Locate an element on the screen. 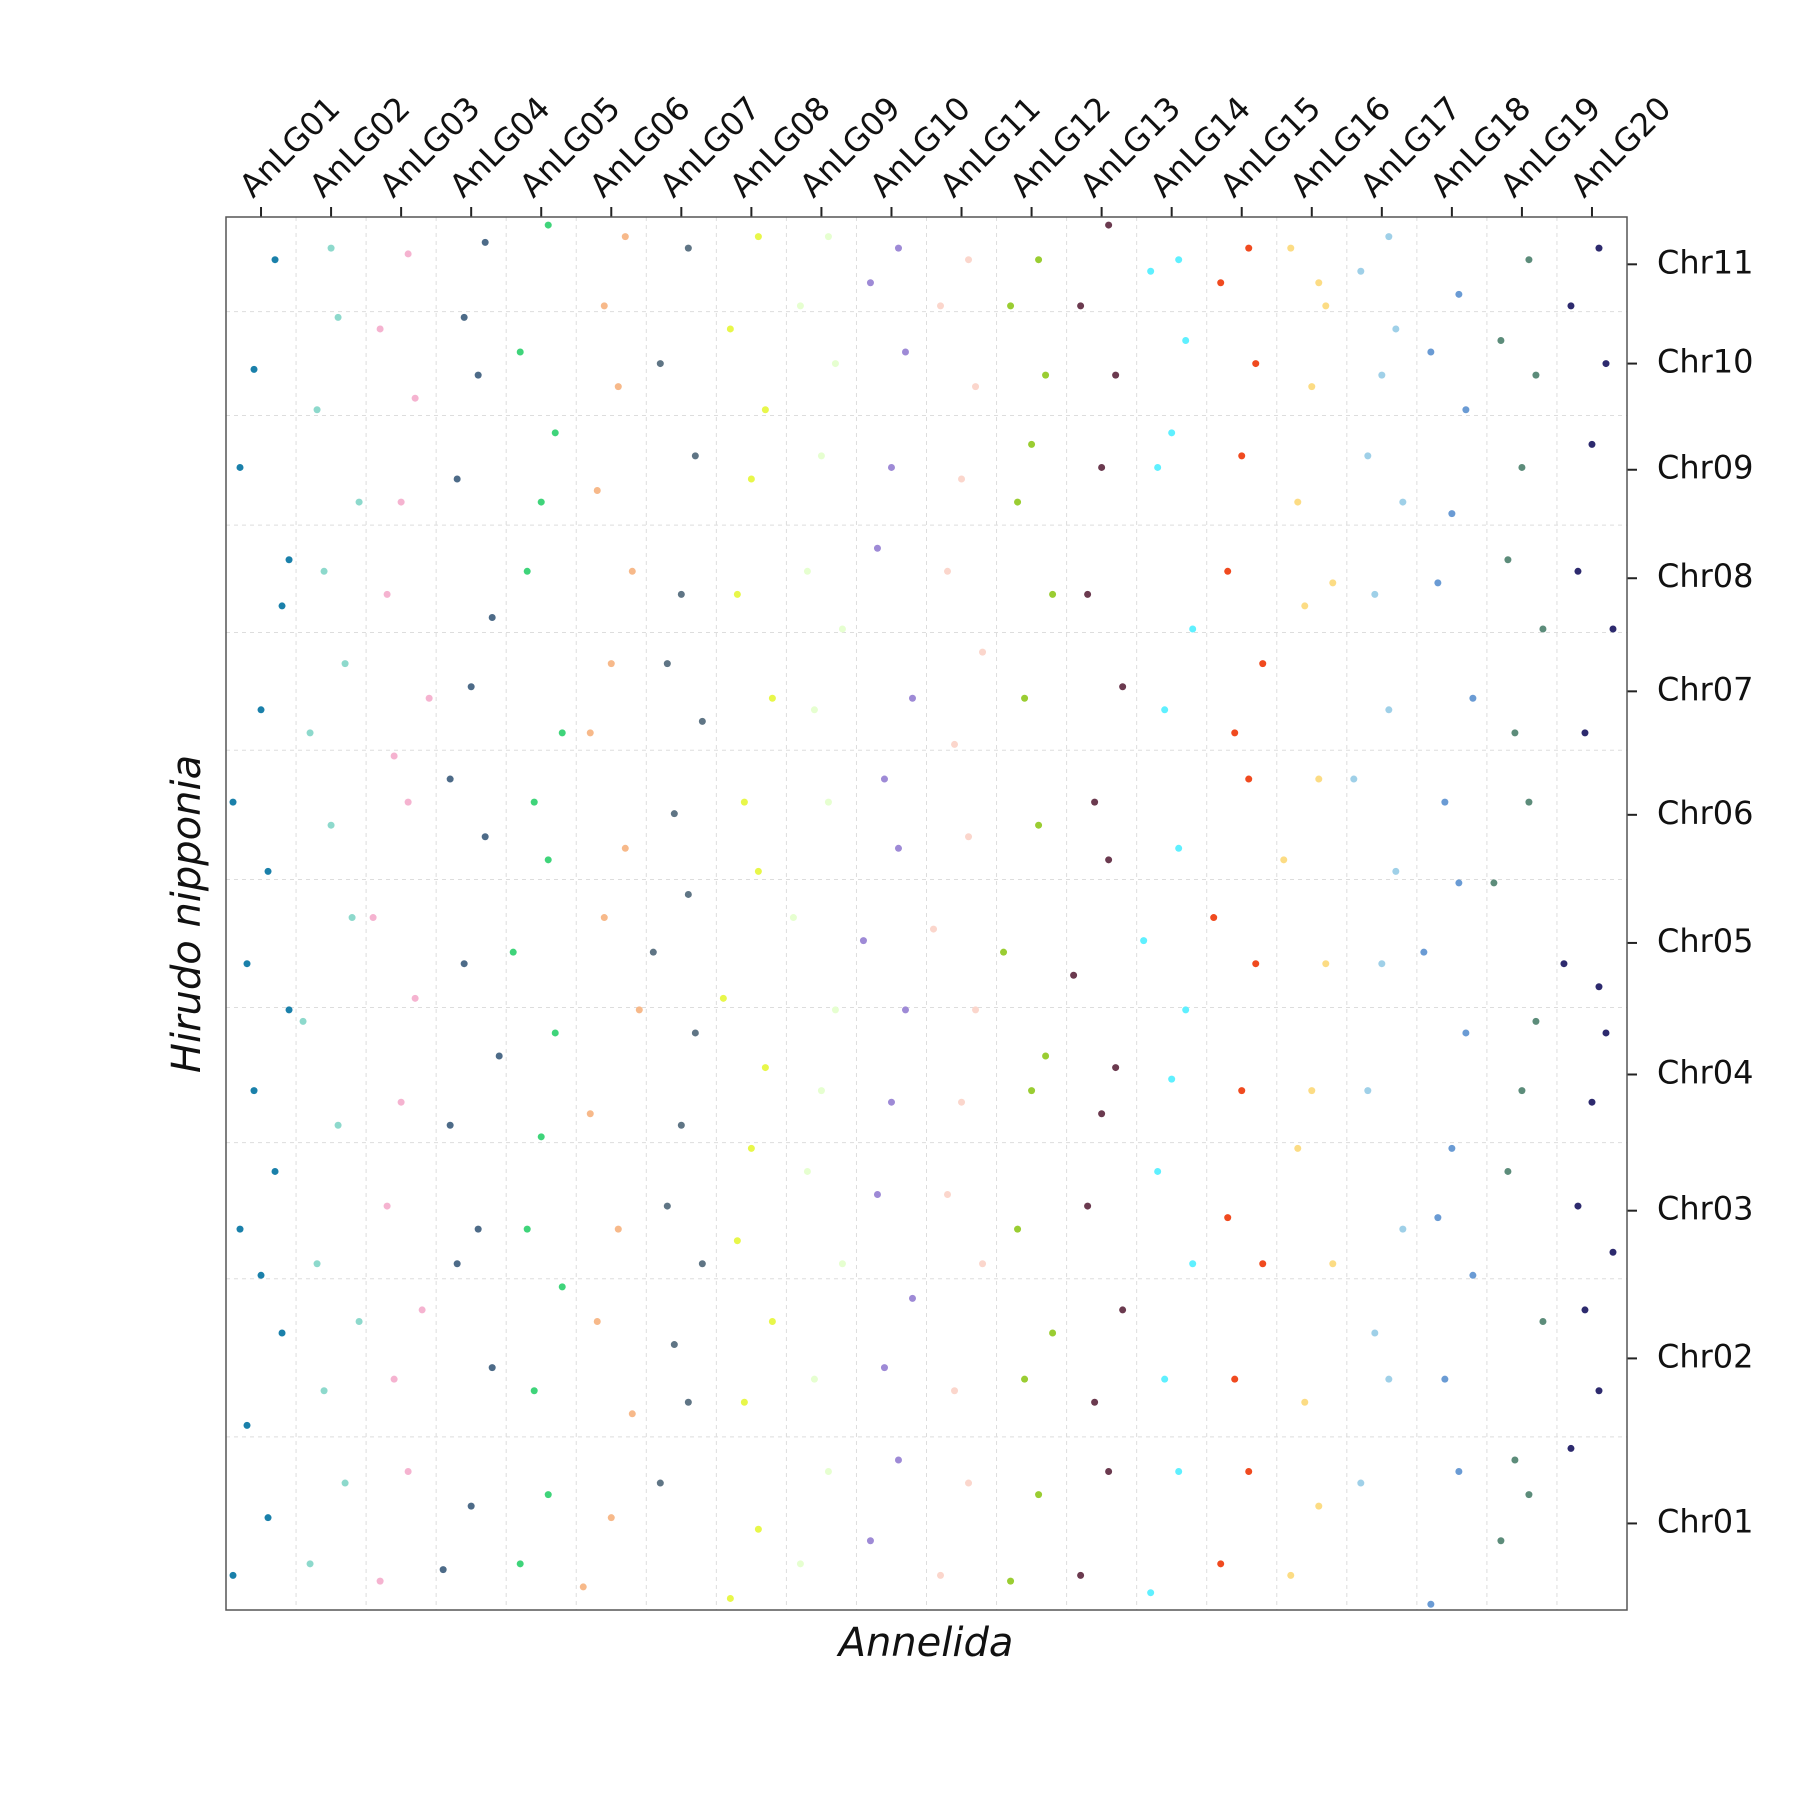  y-tick-label: Chr04 is located at coordinates (1705, 1072).